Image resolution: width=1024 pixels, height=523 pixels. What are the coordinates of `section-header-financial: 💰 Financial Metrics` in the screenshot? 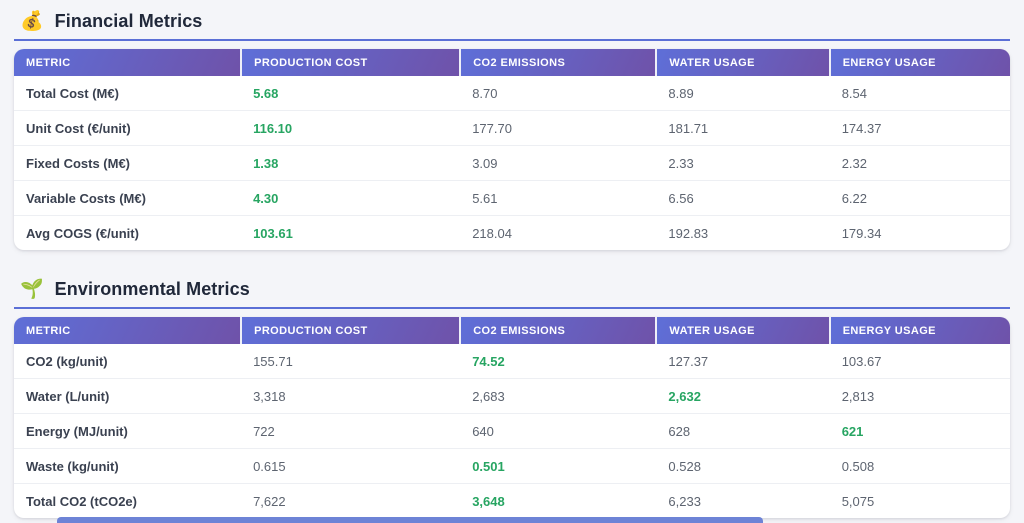 It's located at (512, 21).